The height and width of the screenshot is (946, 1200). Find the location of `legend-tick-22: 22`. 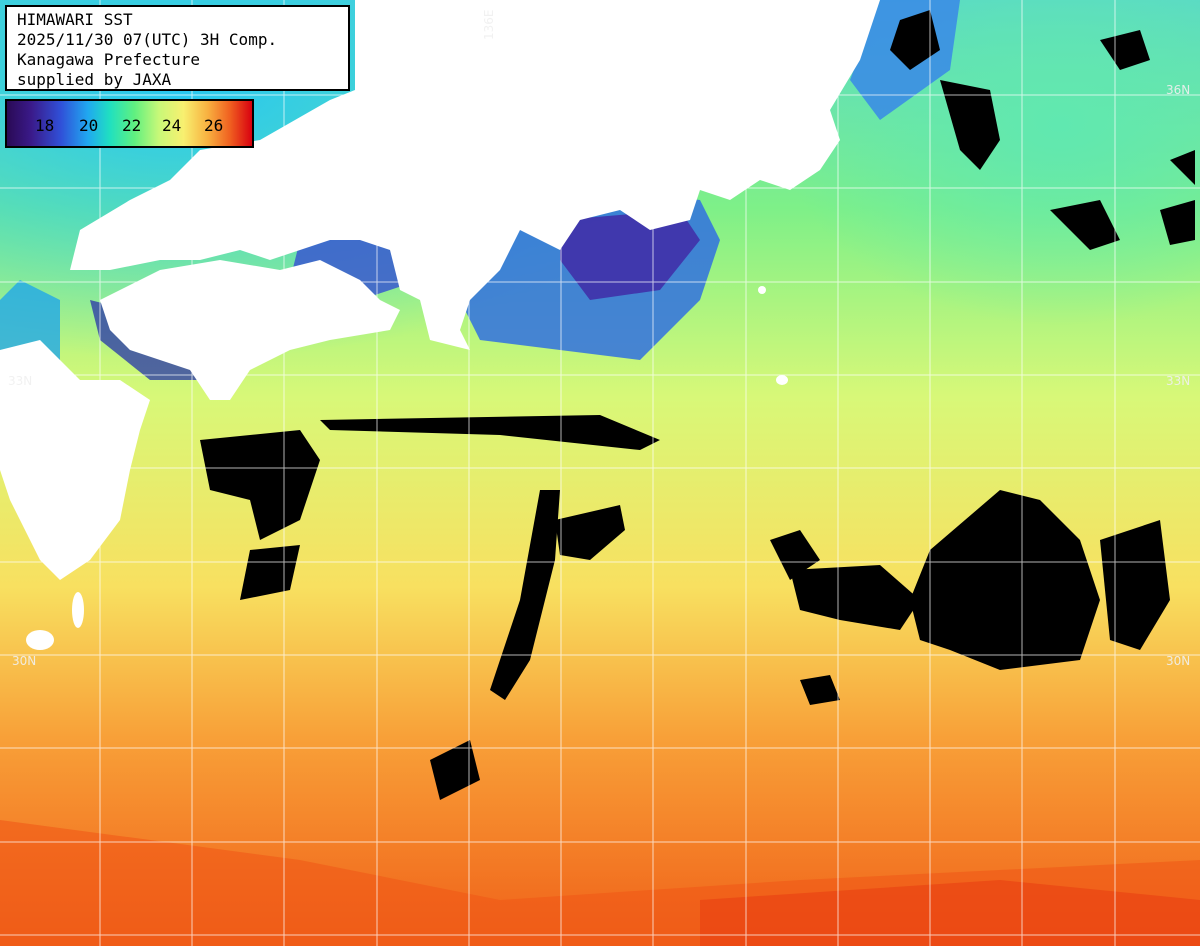

legend-tick-22: 22 is located at coordinates (132, 125).